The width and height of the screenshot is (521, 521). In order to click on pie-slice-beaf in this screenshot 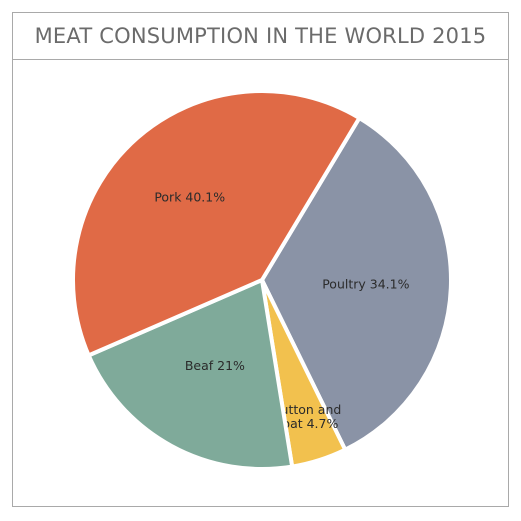, I will do `click(190, 374)`.